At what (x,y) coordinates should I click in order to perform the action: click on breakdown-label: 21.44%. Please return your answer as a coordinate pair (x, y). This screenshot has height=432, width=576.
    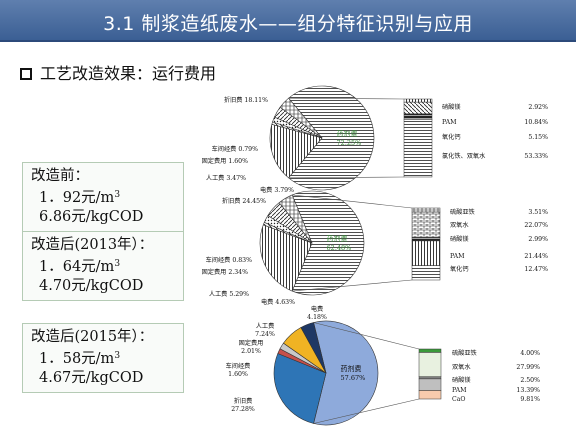
    Looking at the image, I should click on (536, 256).